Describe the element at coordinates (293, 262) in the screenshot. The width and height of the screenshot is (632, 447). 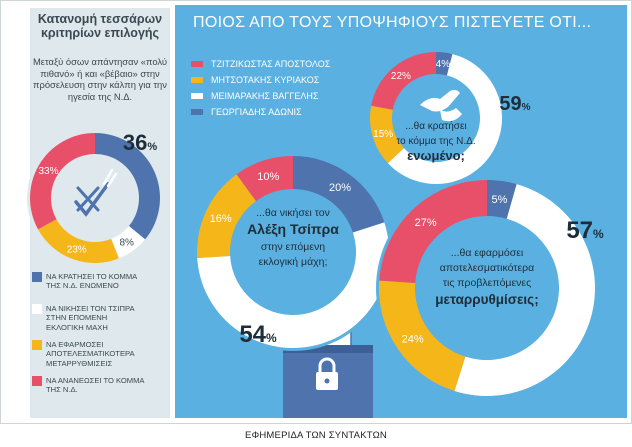
I see `question-line: εκλογική μάχη;` at that location.